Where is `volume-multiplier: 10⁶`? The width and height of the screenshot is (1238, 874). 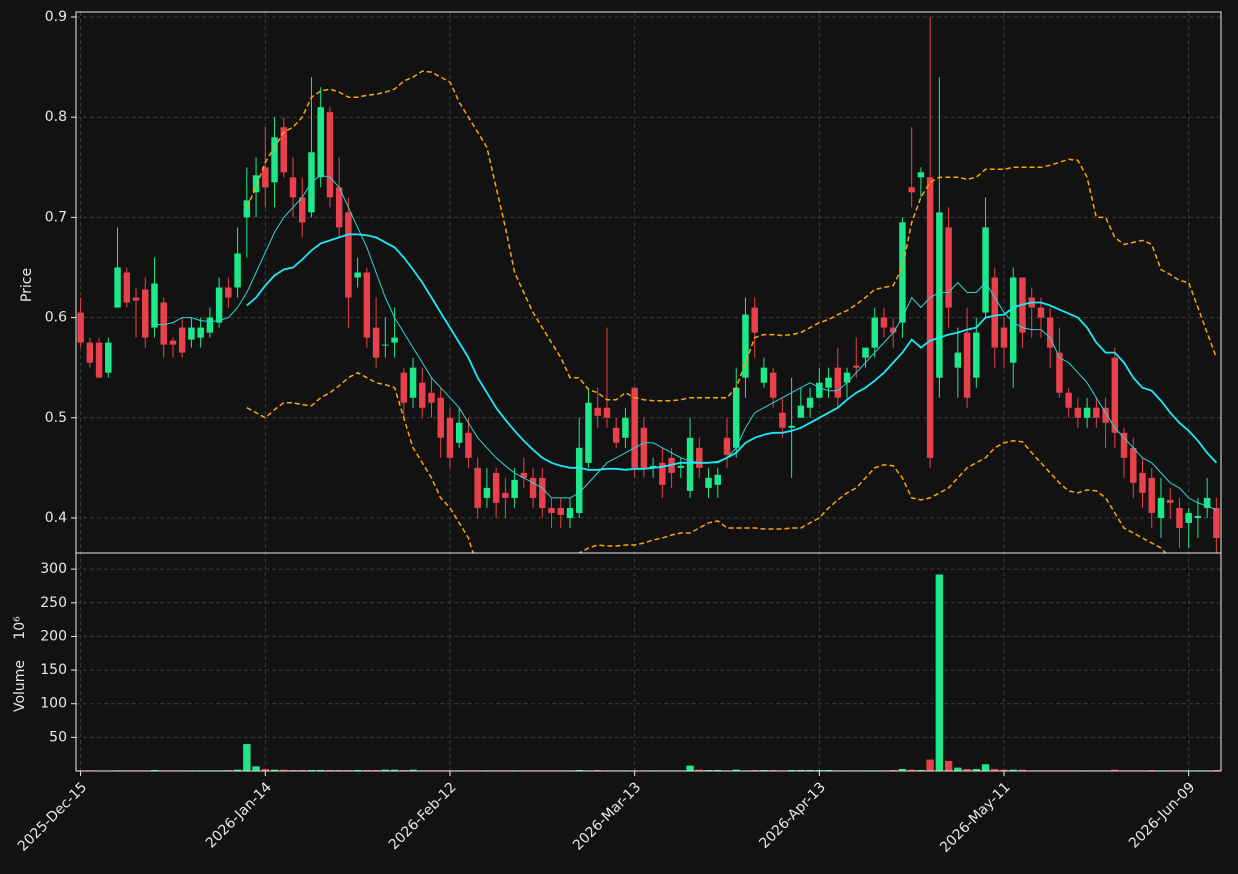
volume-multiplier: 10⁶ is located at coordinates (20, 628).